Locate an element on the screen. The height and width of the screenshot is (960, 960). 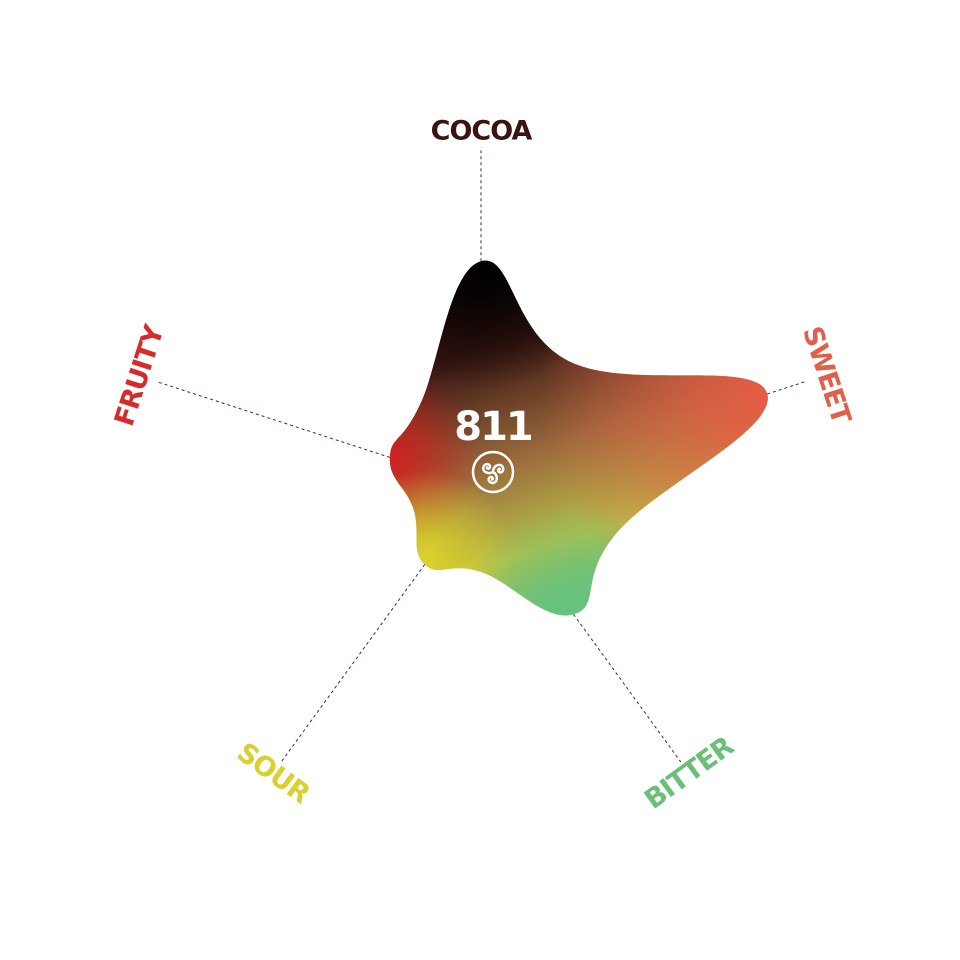
center-badge: 811 is located at coordinates (494, 449).